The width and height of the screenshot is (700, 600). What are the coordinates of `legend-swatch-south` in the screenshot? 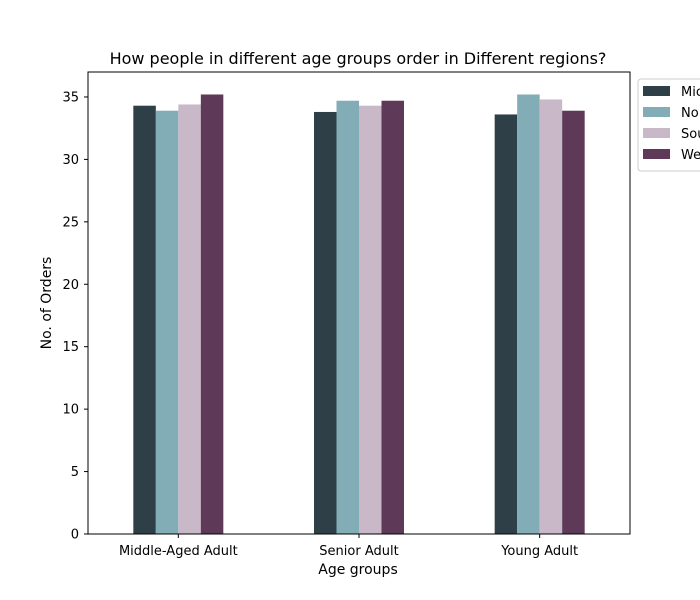 It's located at (656, 133).